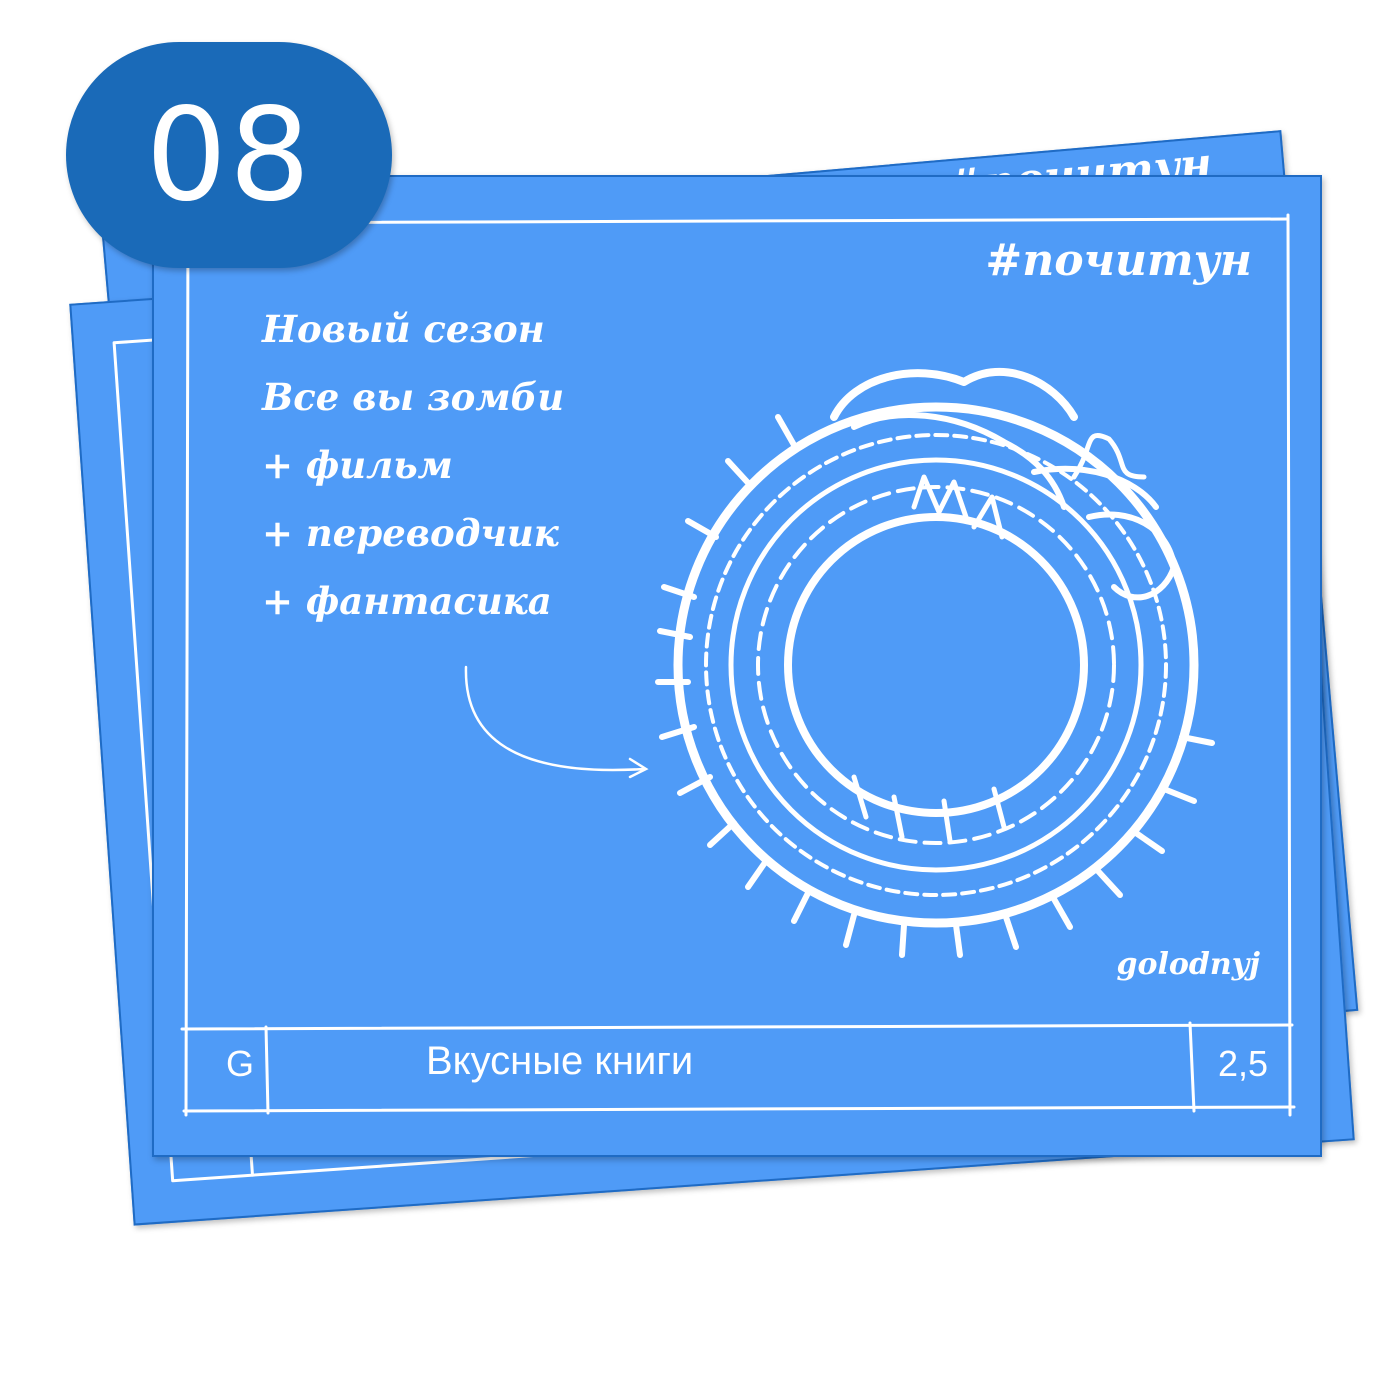 The width and height of the screenshot is (1400, 1400). I want to click on author-signature: golodnyj, so click(1188, 964).